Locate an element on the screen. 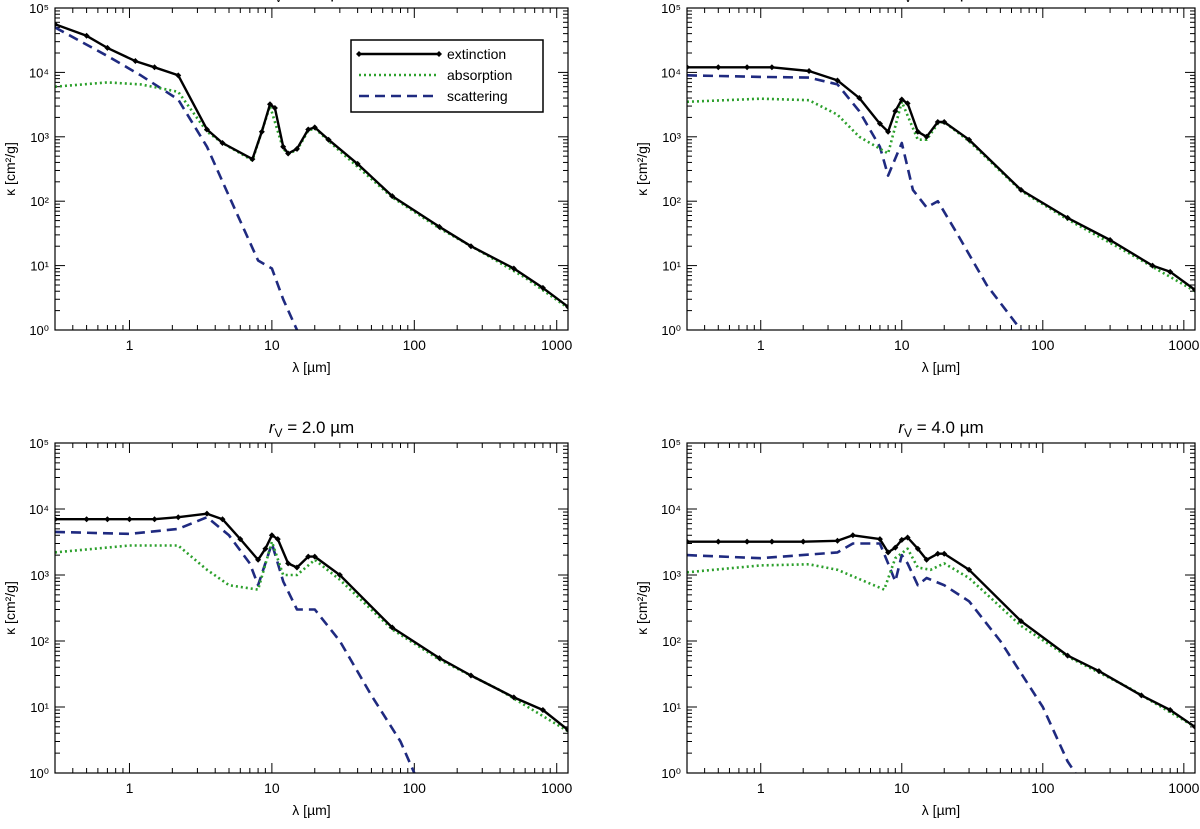 This screenshot has height=829, width=1200. y-tick-label: 10⁰ is located at coordinates (39, 773).